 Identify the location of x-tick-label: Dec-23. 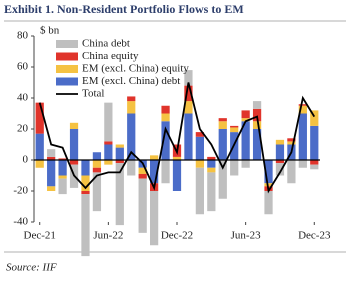
(314, 236).